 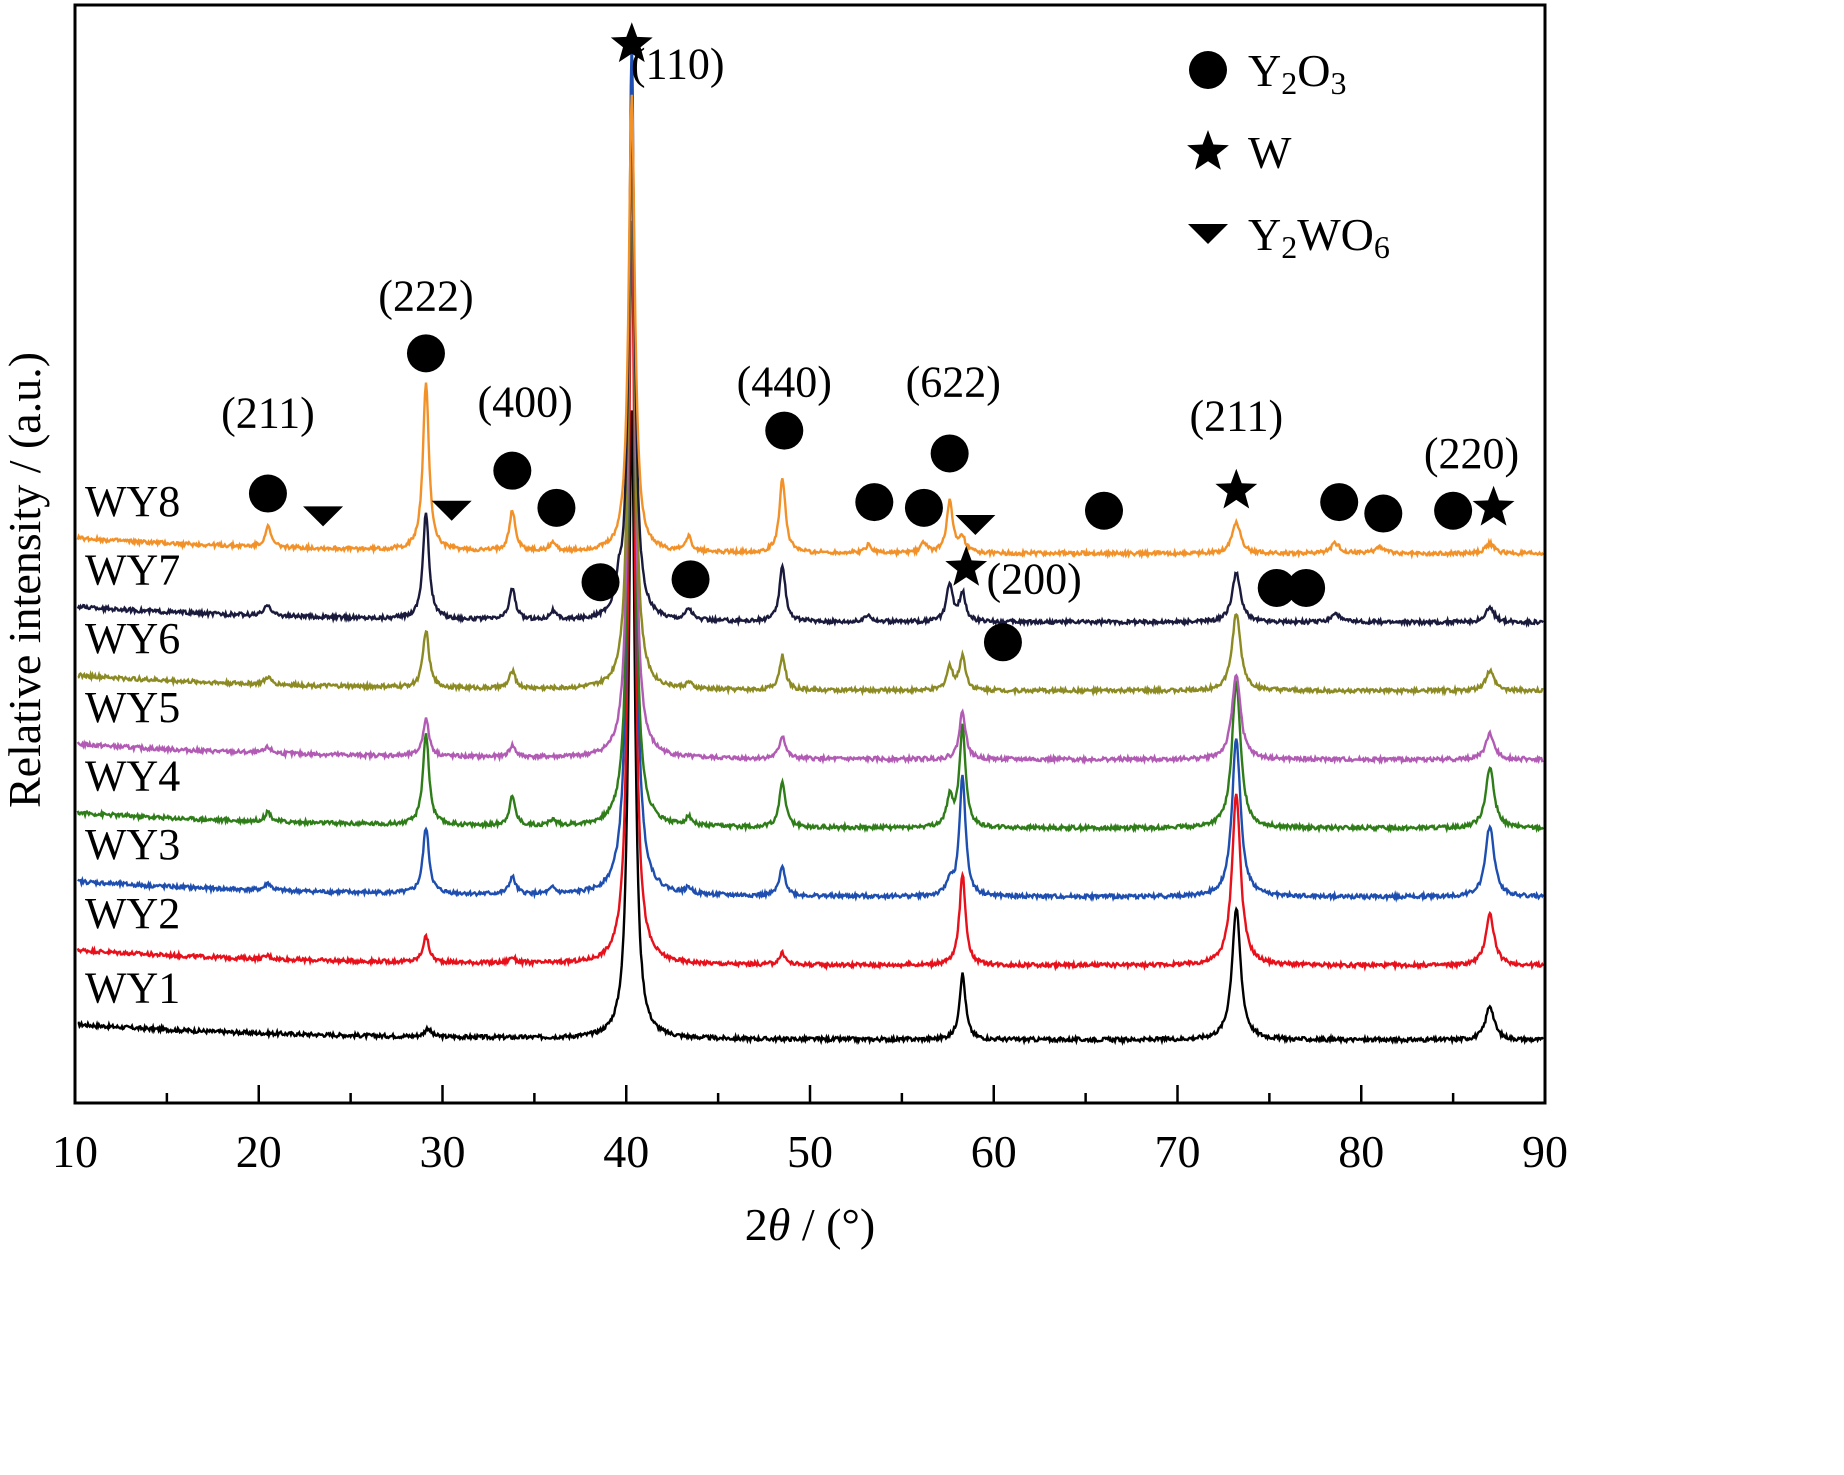 What do you see at coordinates (132, 744) in the screenshot?
I see `series-label-layer: WY1 WY2 WY3 WY4 WY5 WY6 WY7 WY8` at bounding box center [132, 744].